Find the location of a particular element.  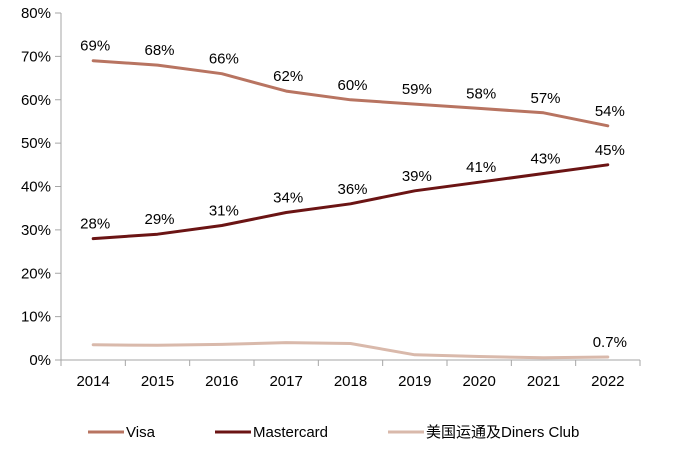

data-label: 29% is located at coordinates (159, 219).